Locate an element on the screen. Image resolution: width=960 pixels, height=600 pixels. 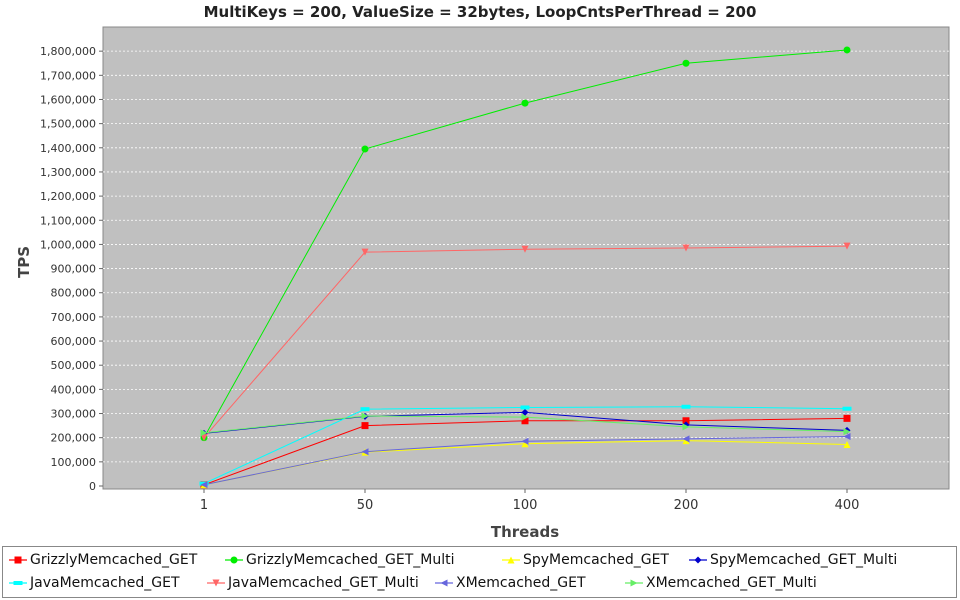
legend-item: GrizzlyMemcached_GET is located at coordinates (103, 560).